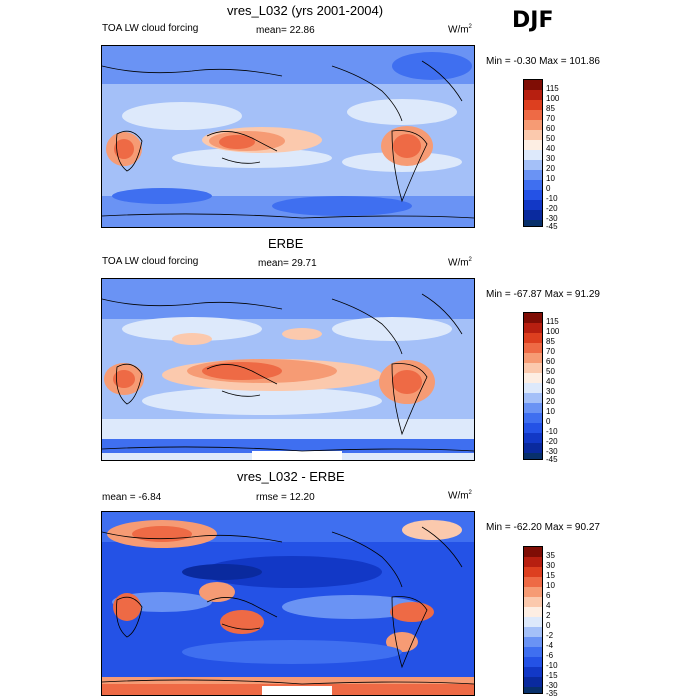  Describe the element at coordinates (550, 108) in the screenshot. I see `panel1-level: 85` at that location.